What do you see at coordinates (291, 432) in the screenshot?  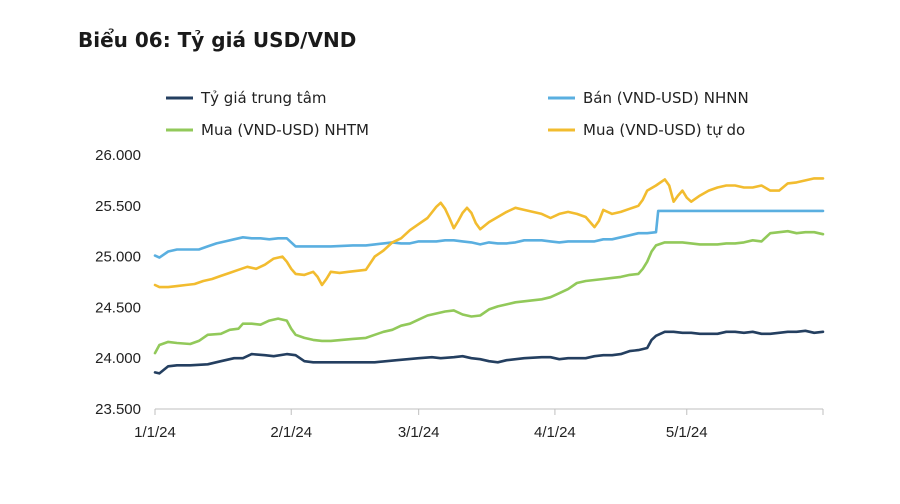 I see `x-tick-label: 2/1/24` at bounding box center [291, 432].